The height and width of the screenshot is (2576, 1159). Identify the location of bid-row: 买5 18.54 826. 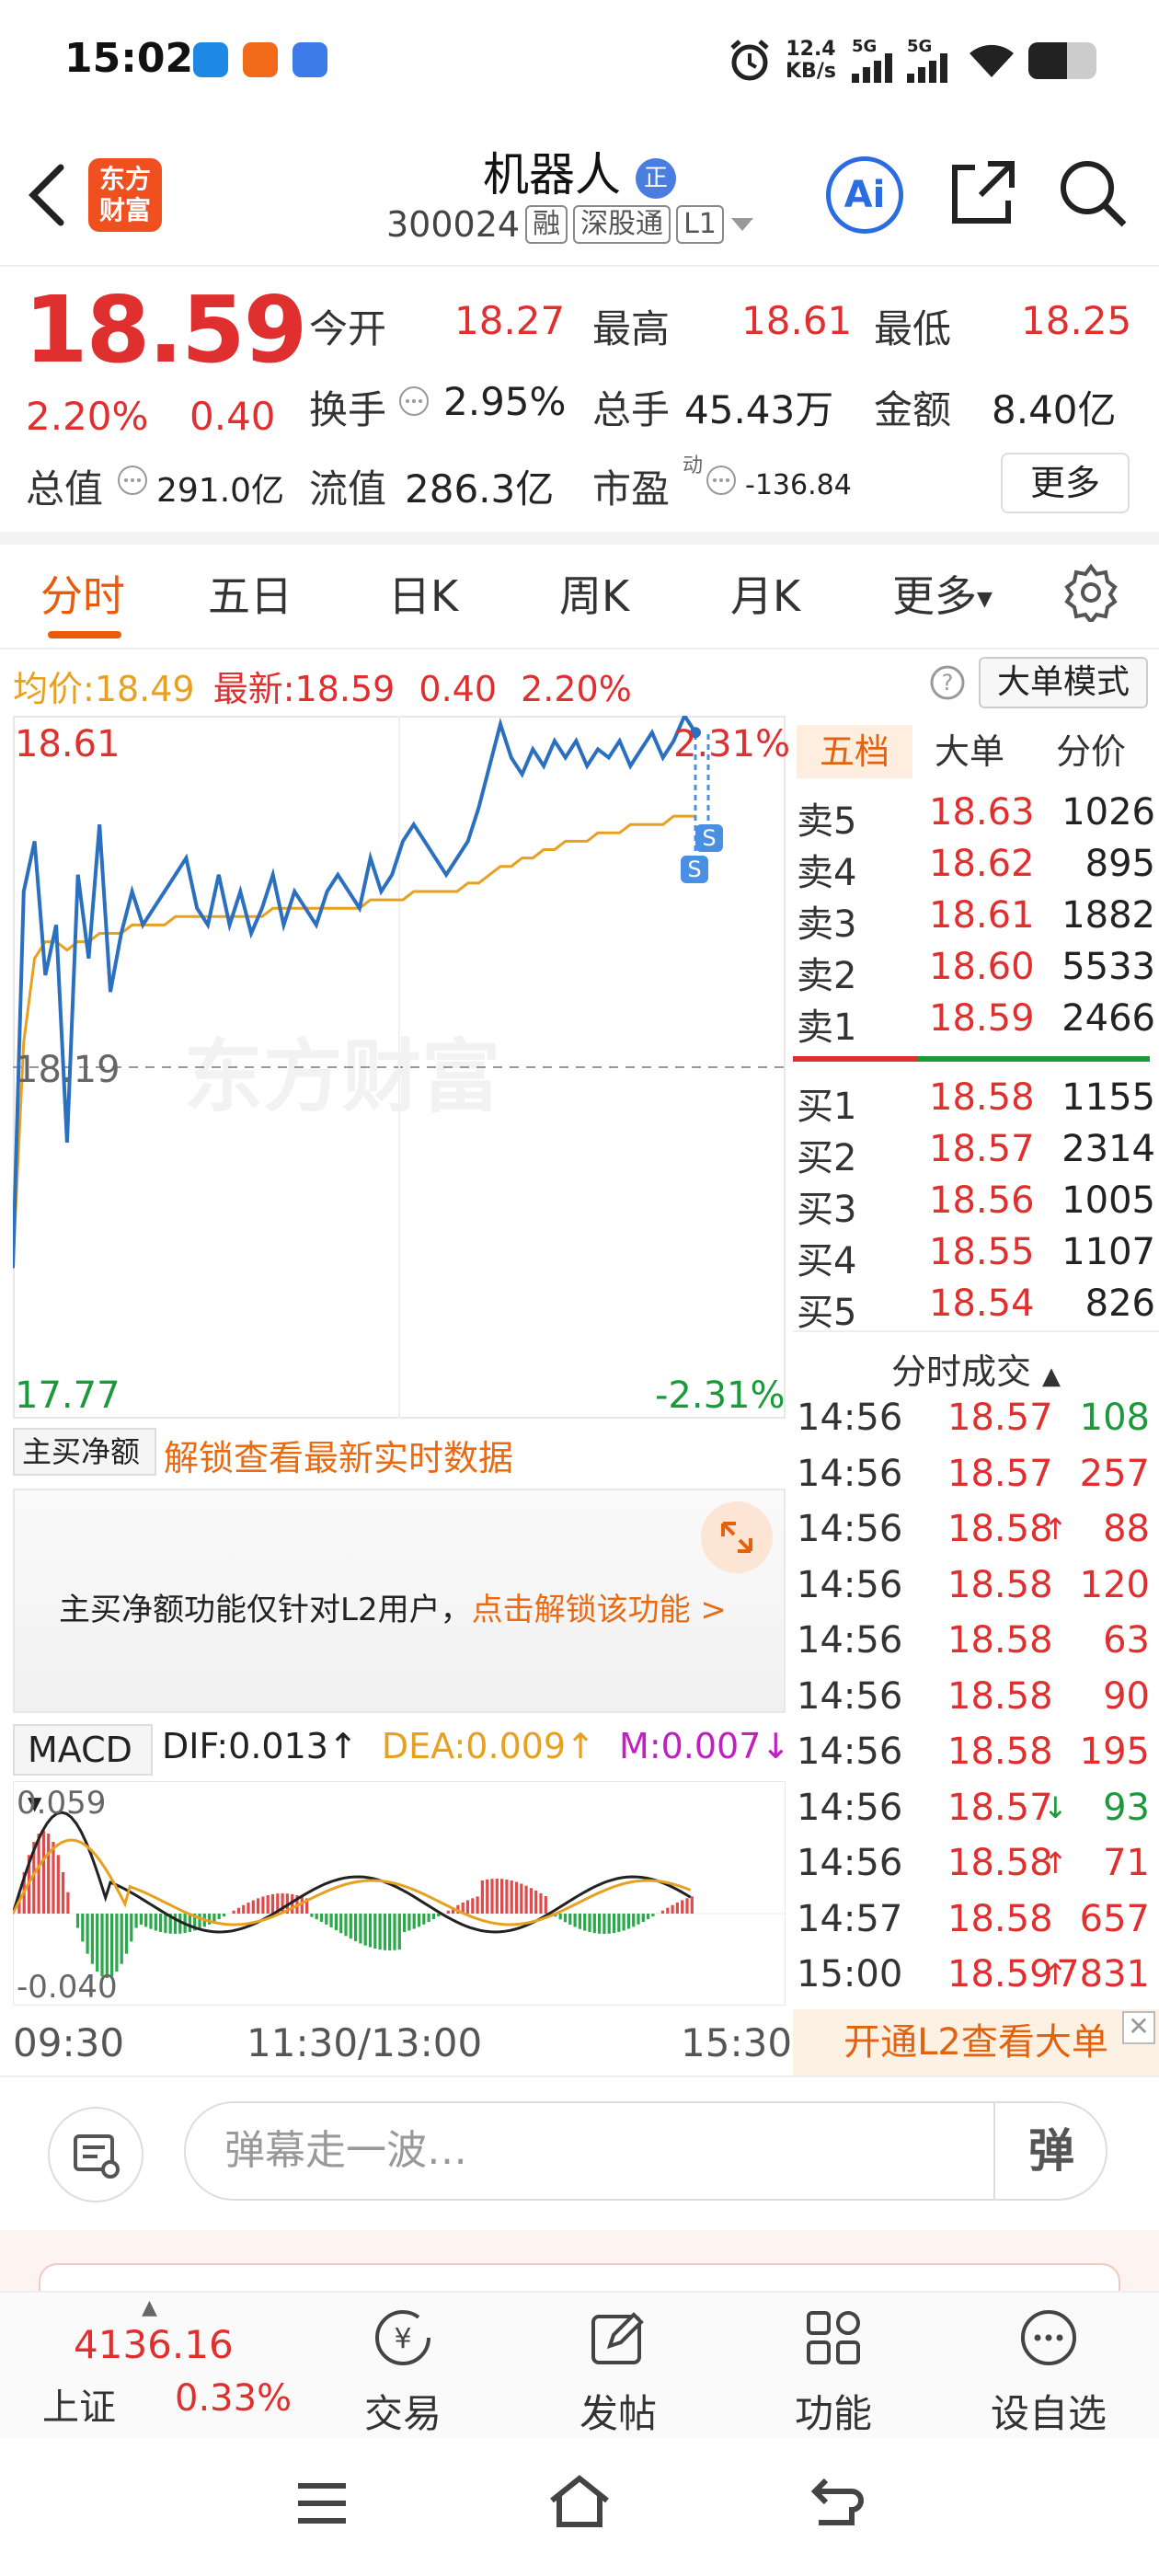
(976, 1308).